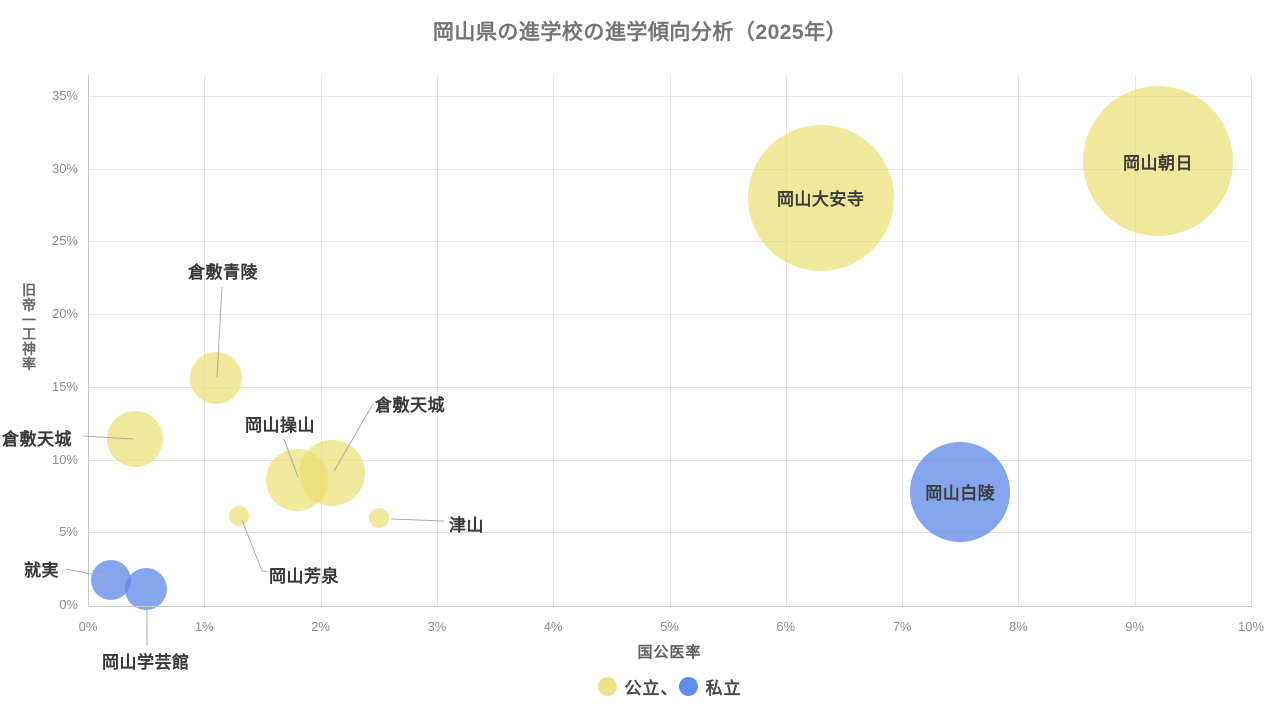  Describe the element at coordinates (553, 626) in the screenshot. I see `x-tick-label: 4%` at that location.